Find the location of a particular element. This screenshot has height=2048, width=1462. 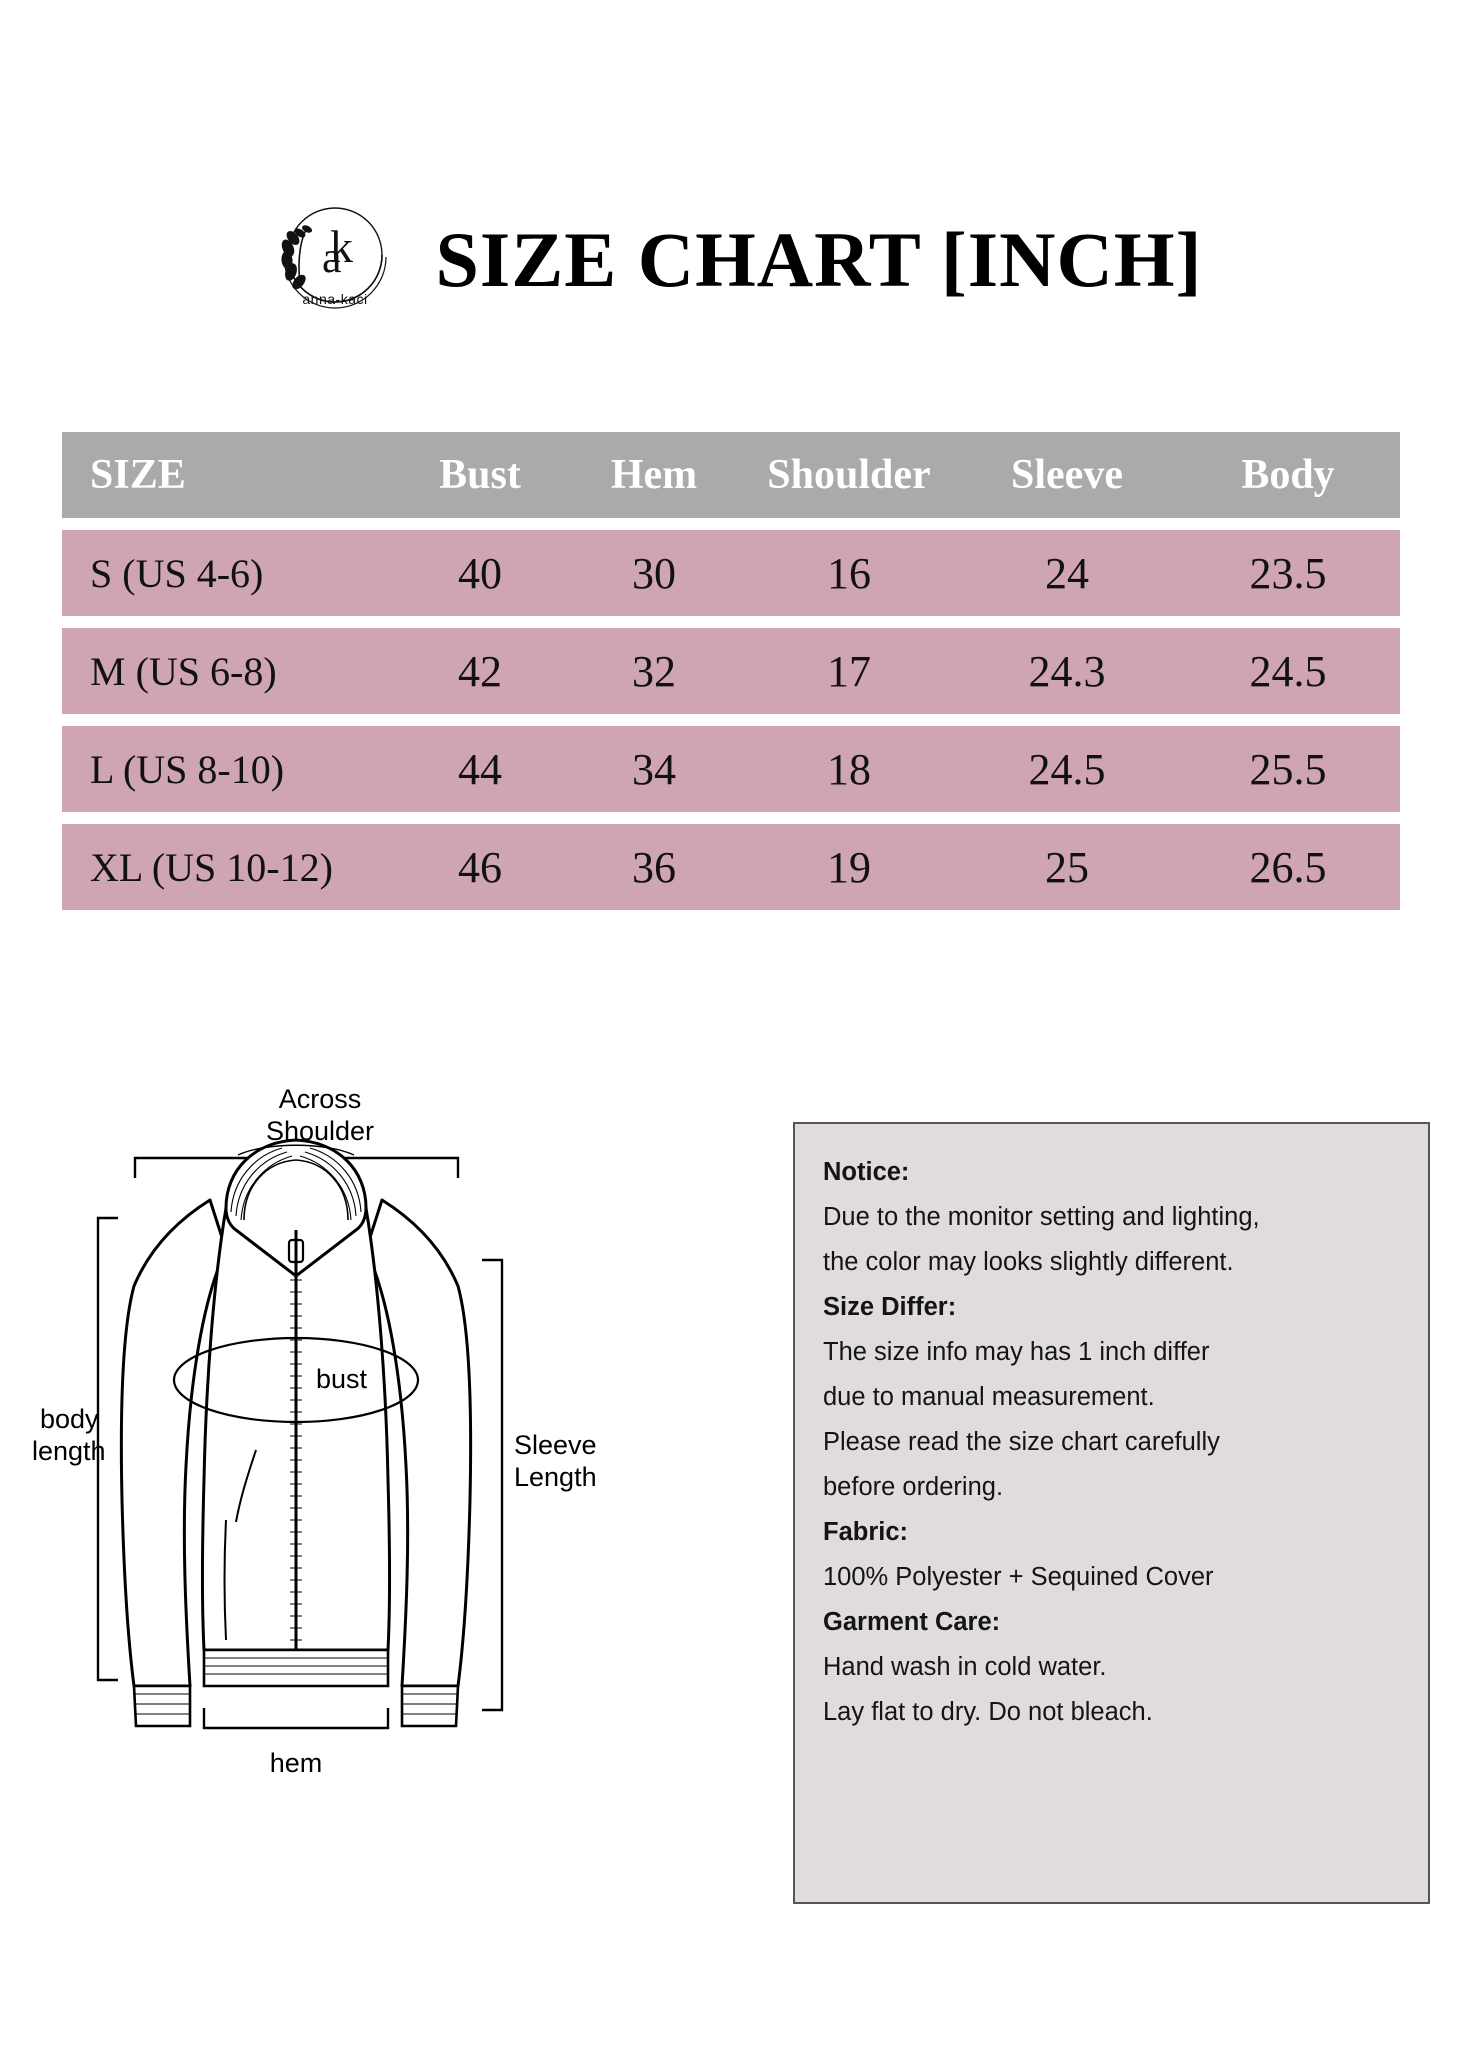

notice-heading-garment-care: Garment Care: is located at coordinates (912, 1622).